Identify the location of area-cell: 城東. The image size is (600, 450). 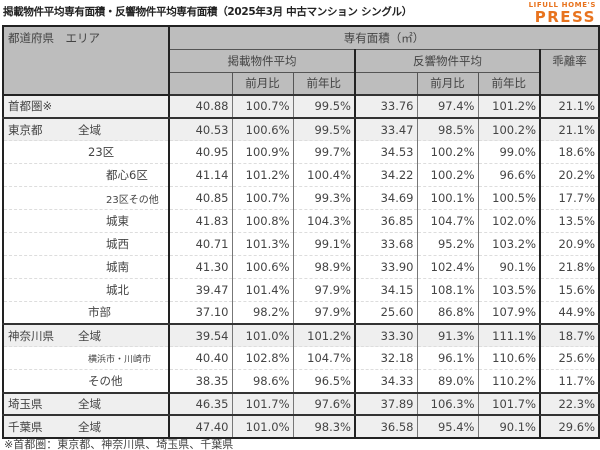
(86, 221).